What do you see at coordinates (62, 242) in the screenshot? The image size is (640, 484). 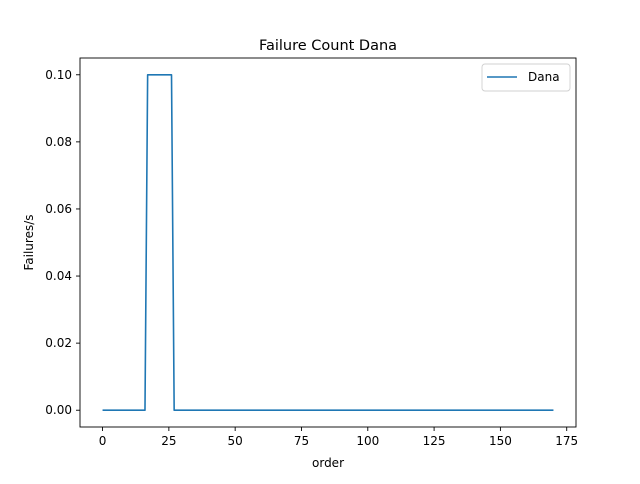 I see `y-axis: 0.00 0.02 0.04 0.06 0.08 0.10` at bounding box center [62, 242].